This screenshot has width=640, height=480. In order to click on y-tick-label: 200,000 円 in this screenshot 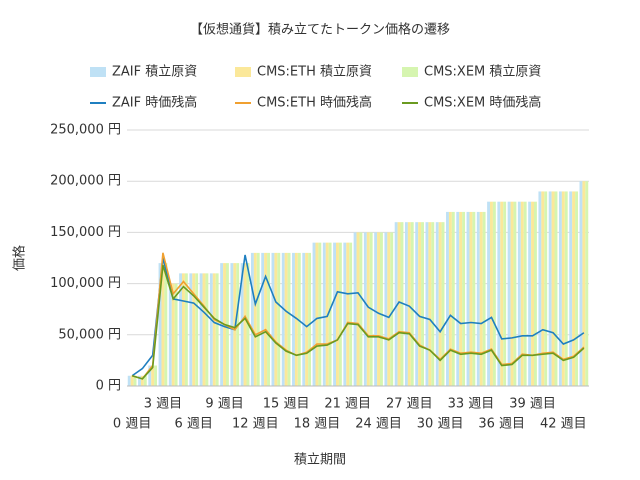, I will do `click(85, 181)`.